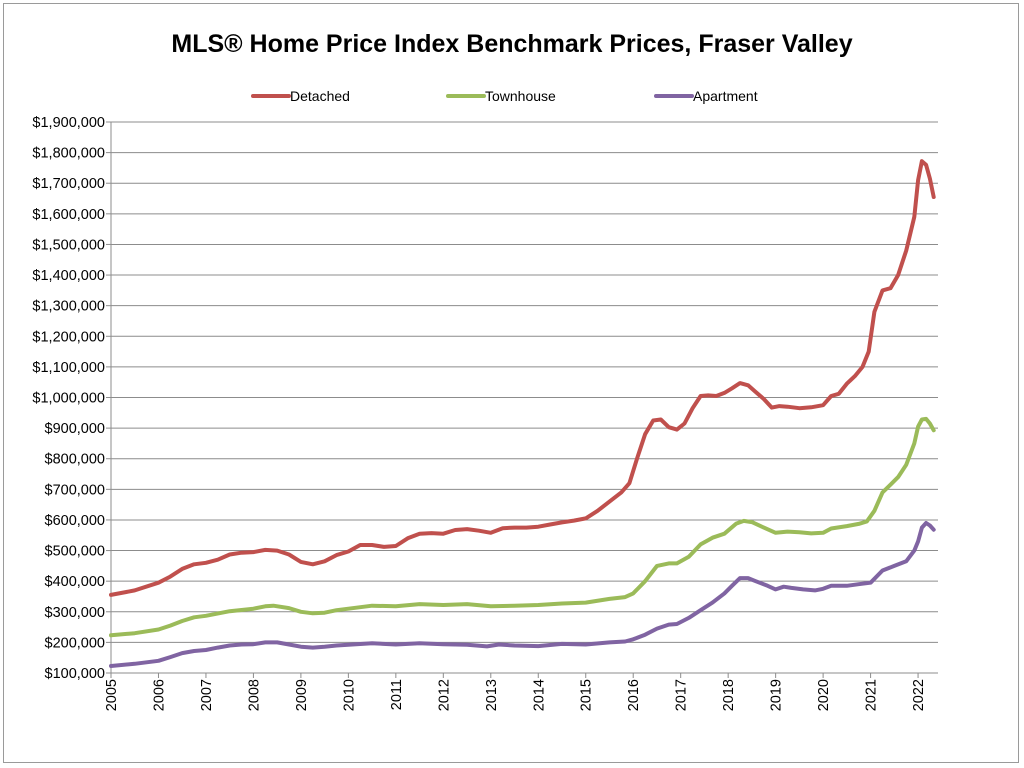  Describe the element at coordinates (520, 96) in the screenshot. I see `legend-label-townhouse: Townhouse` at that location.